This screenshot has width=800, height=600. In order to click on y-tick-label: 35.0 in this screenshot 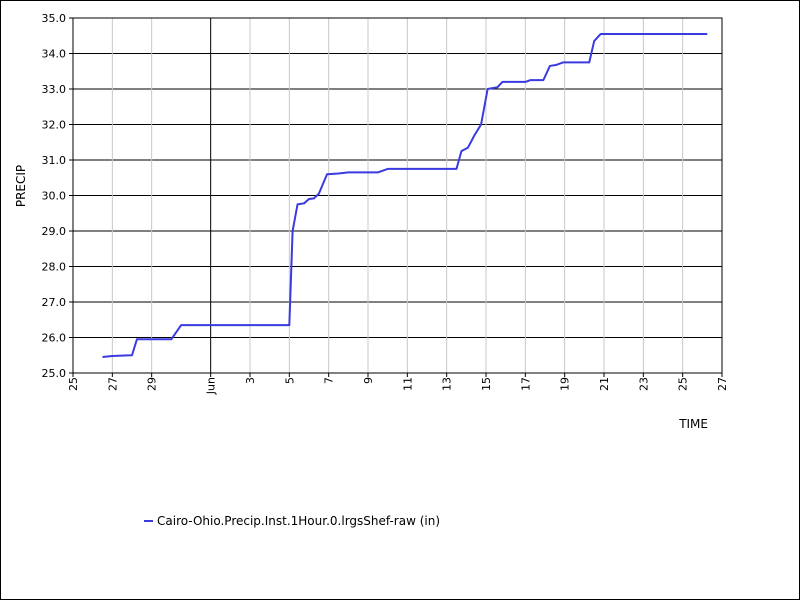, I will do `click(54, 18)`.